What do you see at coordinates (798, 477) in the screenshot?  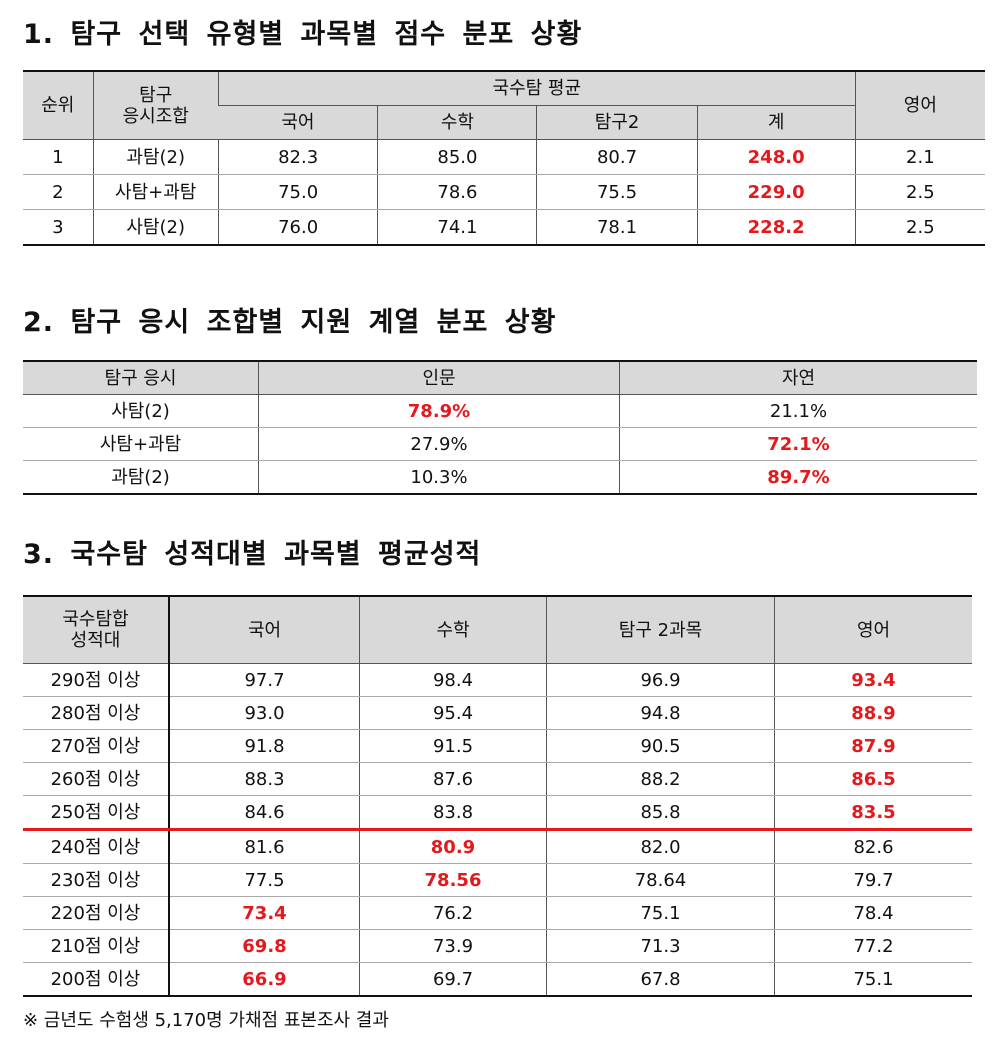 I see `table-cell: 89.7%` at bounding box center [798, 477].